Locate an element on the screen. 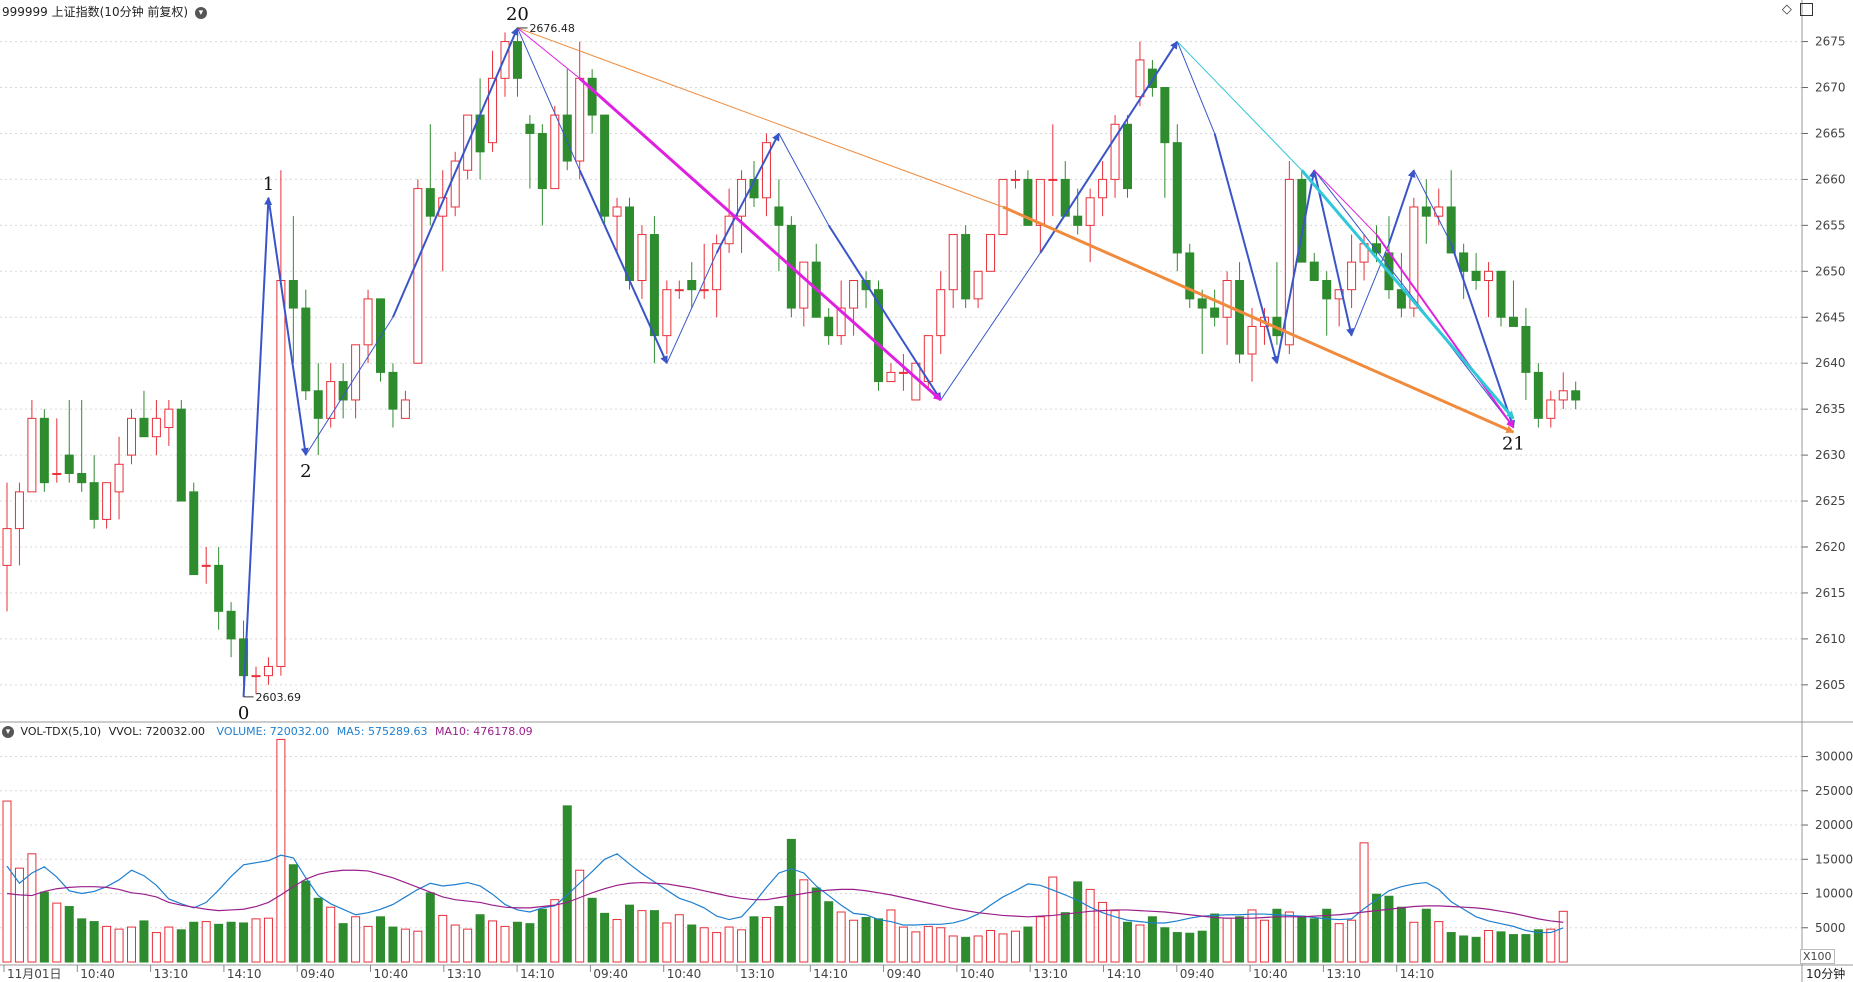  wave-point-label: 21 is located at coordinates (1513, 444).